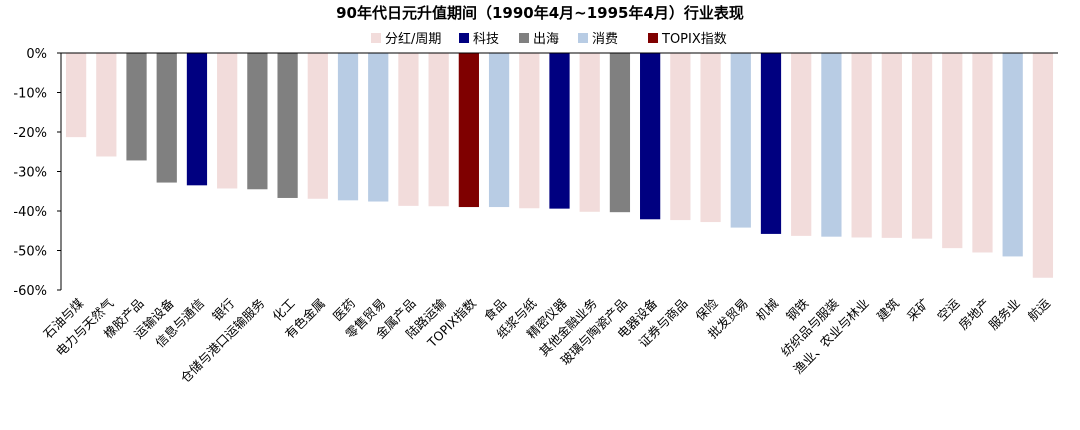  I want to click on y-tick-label: 0%, so click(36, 54).